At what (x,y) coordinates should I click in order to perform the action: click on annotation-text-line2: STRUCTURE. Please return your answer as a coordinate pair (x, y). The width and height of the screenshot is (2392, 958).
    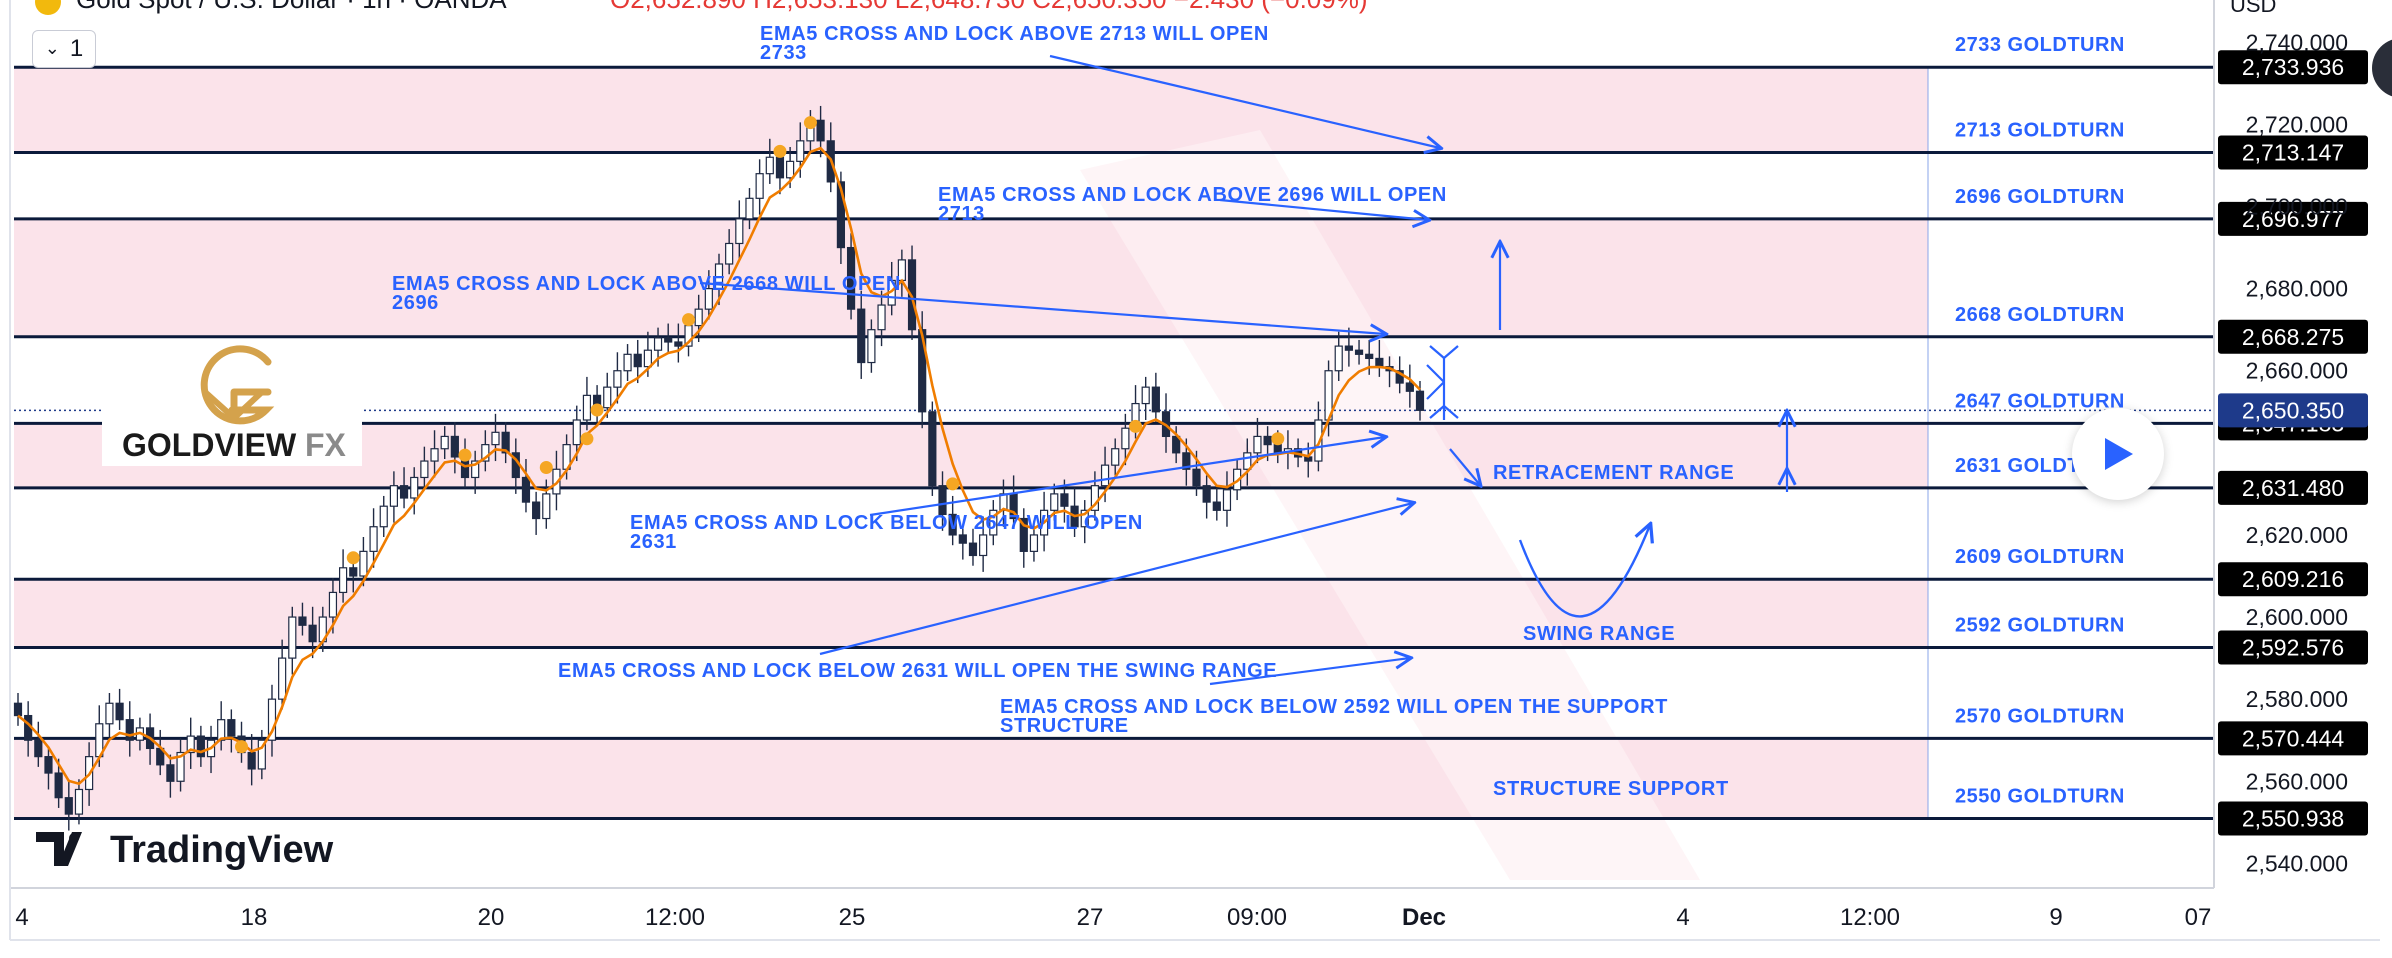
    Looking at the image, I should click on (1064, 726).